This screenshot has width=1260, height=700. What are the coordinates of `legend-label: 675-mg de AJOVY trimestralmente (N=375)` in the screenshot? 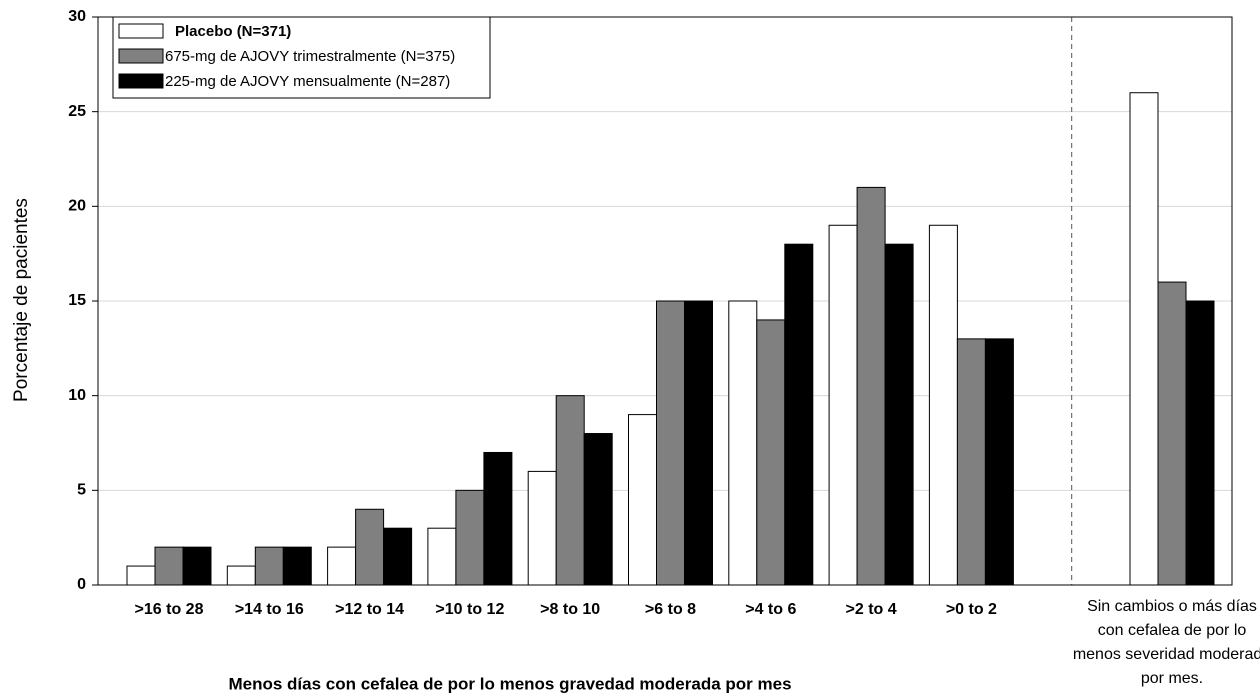 It's located at (310, 56).